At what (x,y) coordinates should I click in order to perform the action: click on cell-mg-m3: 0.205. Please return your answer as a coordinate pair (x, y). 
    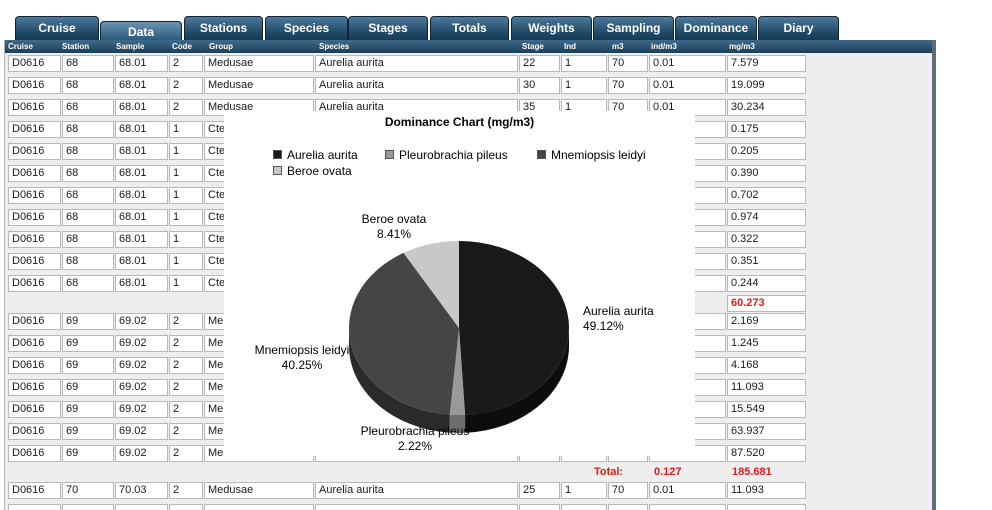
    Looking at the image, I should click on (766, 151).